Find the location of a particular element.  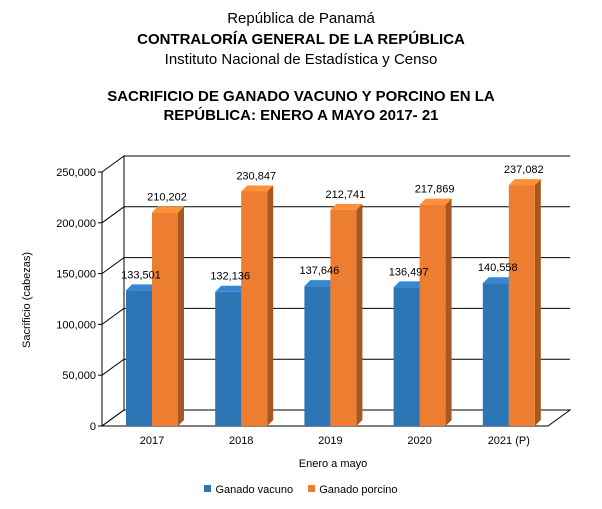

legend-label-porcino: Ganado porcino is located at coordinates (358, 490).